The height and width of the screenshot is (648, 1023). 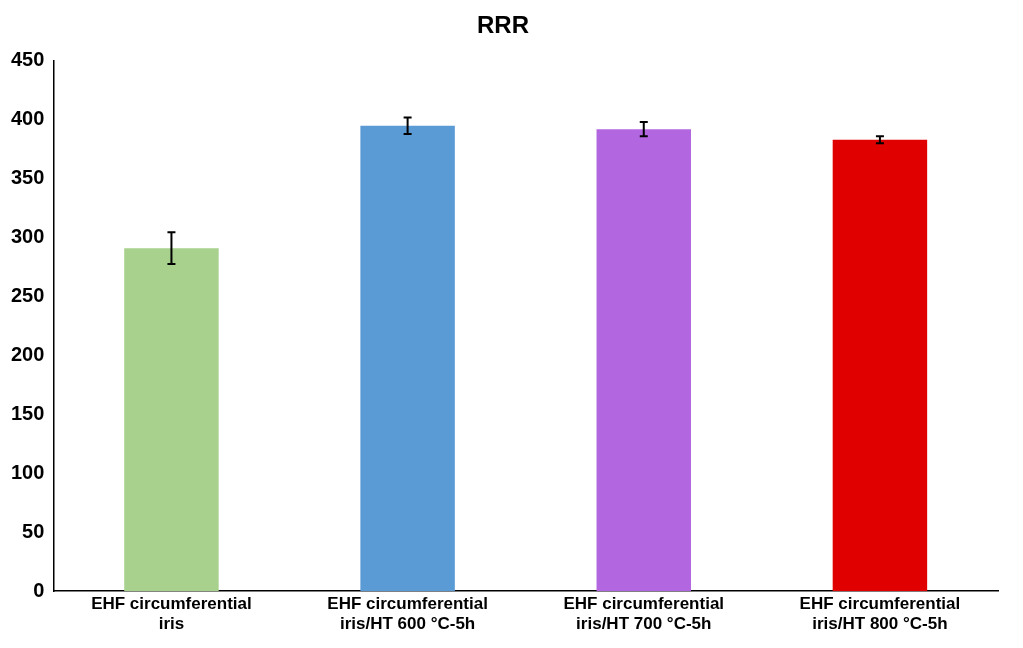 I want to click on x-tick-label: EHF circumferential iris/HT 800 °C-5h, so click(x=880, y=614).